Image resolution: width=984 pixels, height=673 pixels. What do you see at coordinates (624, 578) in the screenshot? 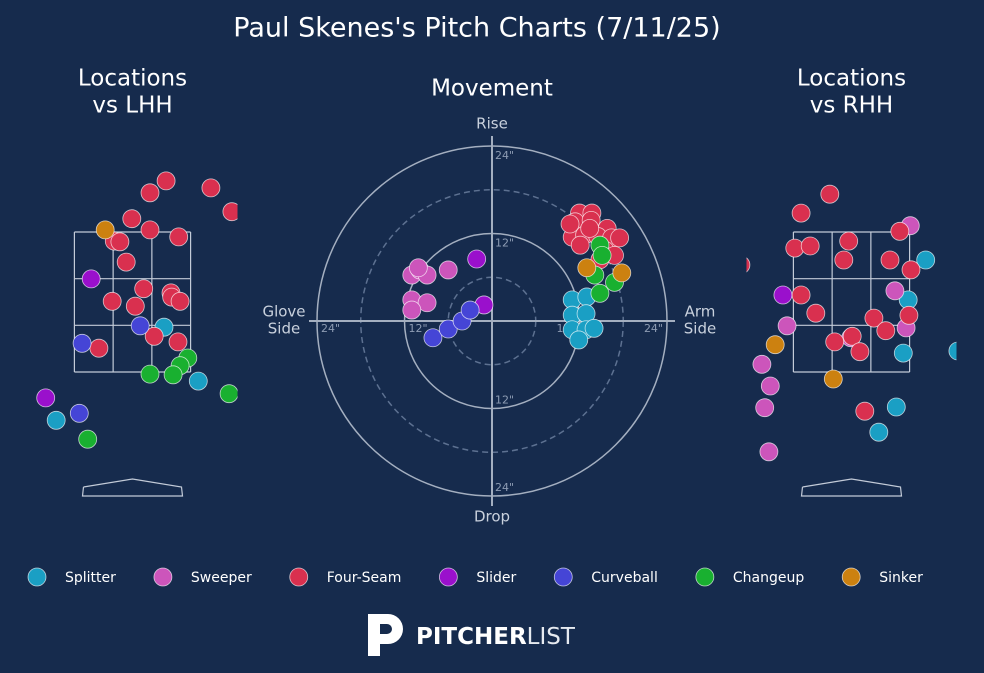
I see `legend-label: Curveball` at bounding box center [624, 578].